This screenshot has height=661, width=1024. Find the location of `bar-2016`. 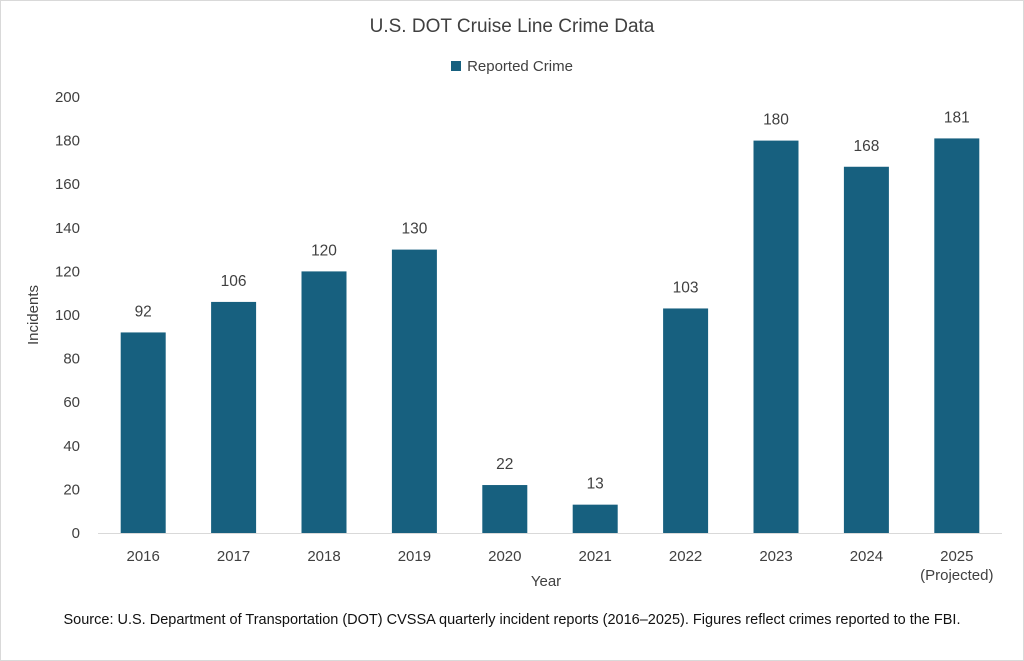

bar-2016 is located at coordinates (143, 432).